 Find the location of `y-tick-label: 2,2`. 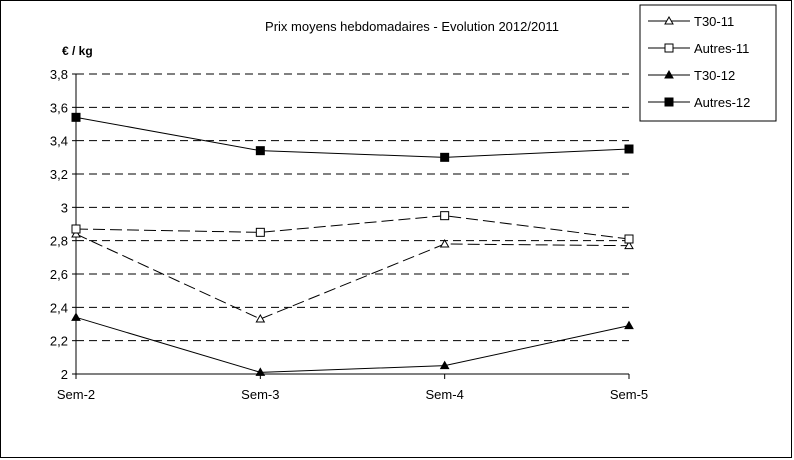

y-tick-label: 2,2 is located at coordinates (59, 341).